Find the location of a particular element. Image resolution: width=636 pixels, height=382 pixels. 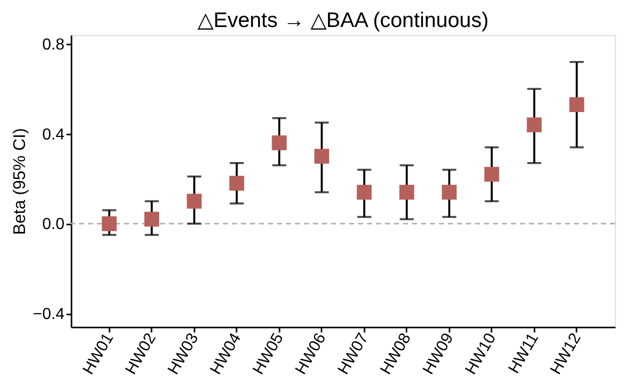

y-axis-title: Beta (95% CI) is located at coordinates (19, 181).